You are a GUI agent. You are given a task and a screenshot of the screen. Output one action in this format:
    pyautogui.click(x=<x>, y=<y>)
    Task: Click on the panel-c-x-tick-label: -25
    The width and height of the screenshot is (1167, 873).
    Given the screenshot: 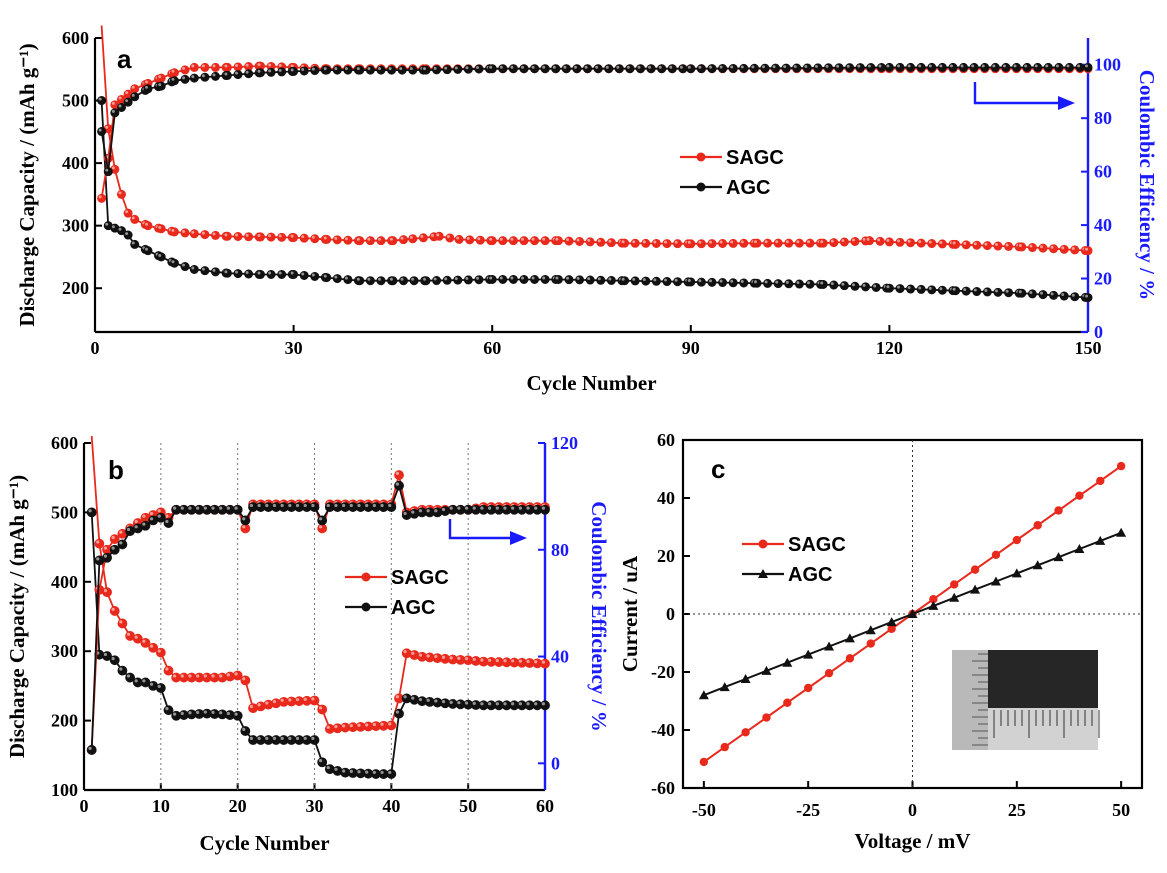 What is the action you would take?
    pyautogui.click(x=808, y=810)
    